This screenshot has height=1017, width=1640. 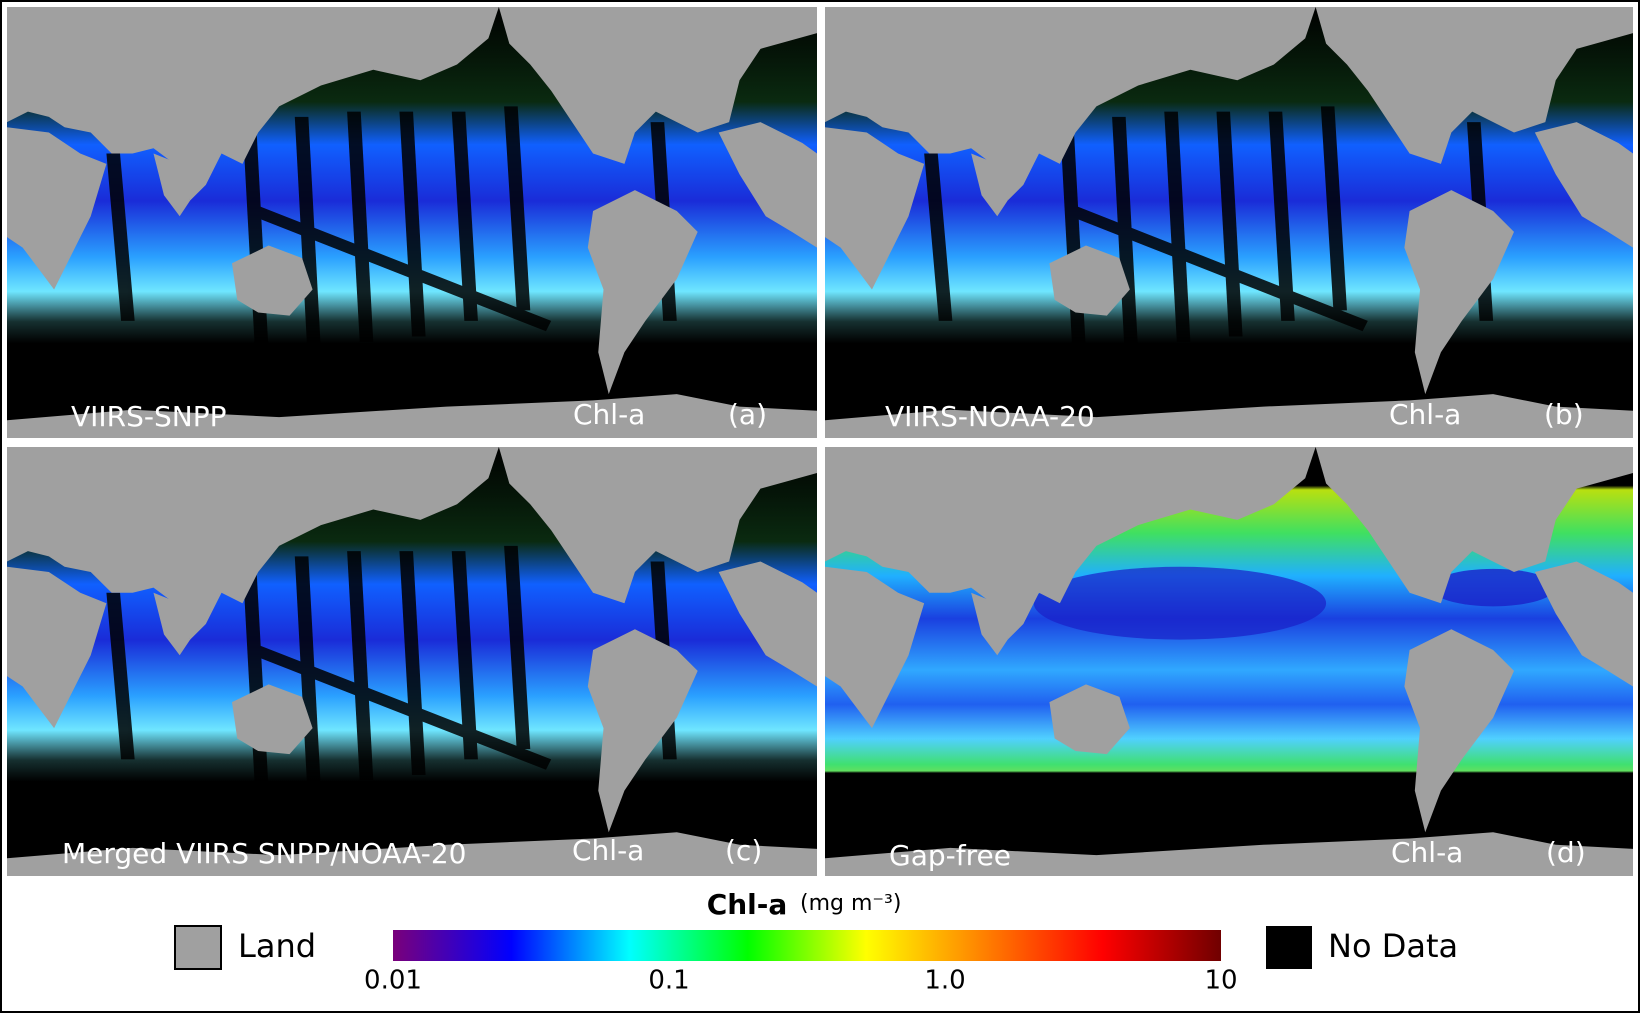 What do you see at coordinates (807, 945) in the screenshot?
I see `colorbar` at bounding box center [807, 945].